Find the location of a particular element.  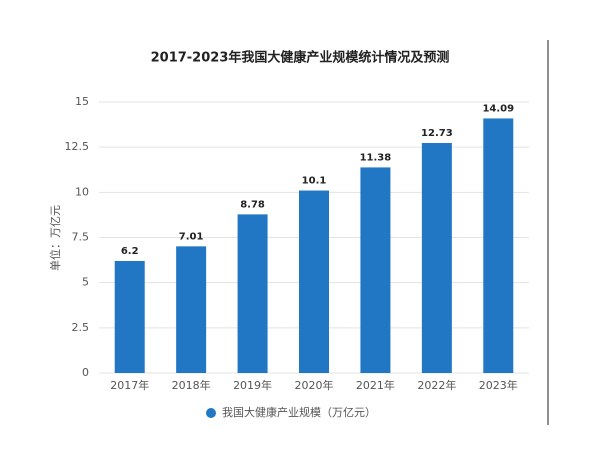

y-tick-label: 12.5 is located at coordinates (77, 146).